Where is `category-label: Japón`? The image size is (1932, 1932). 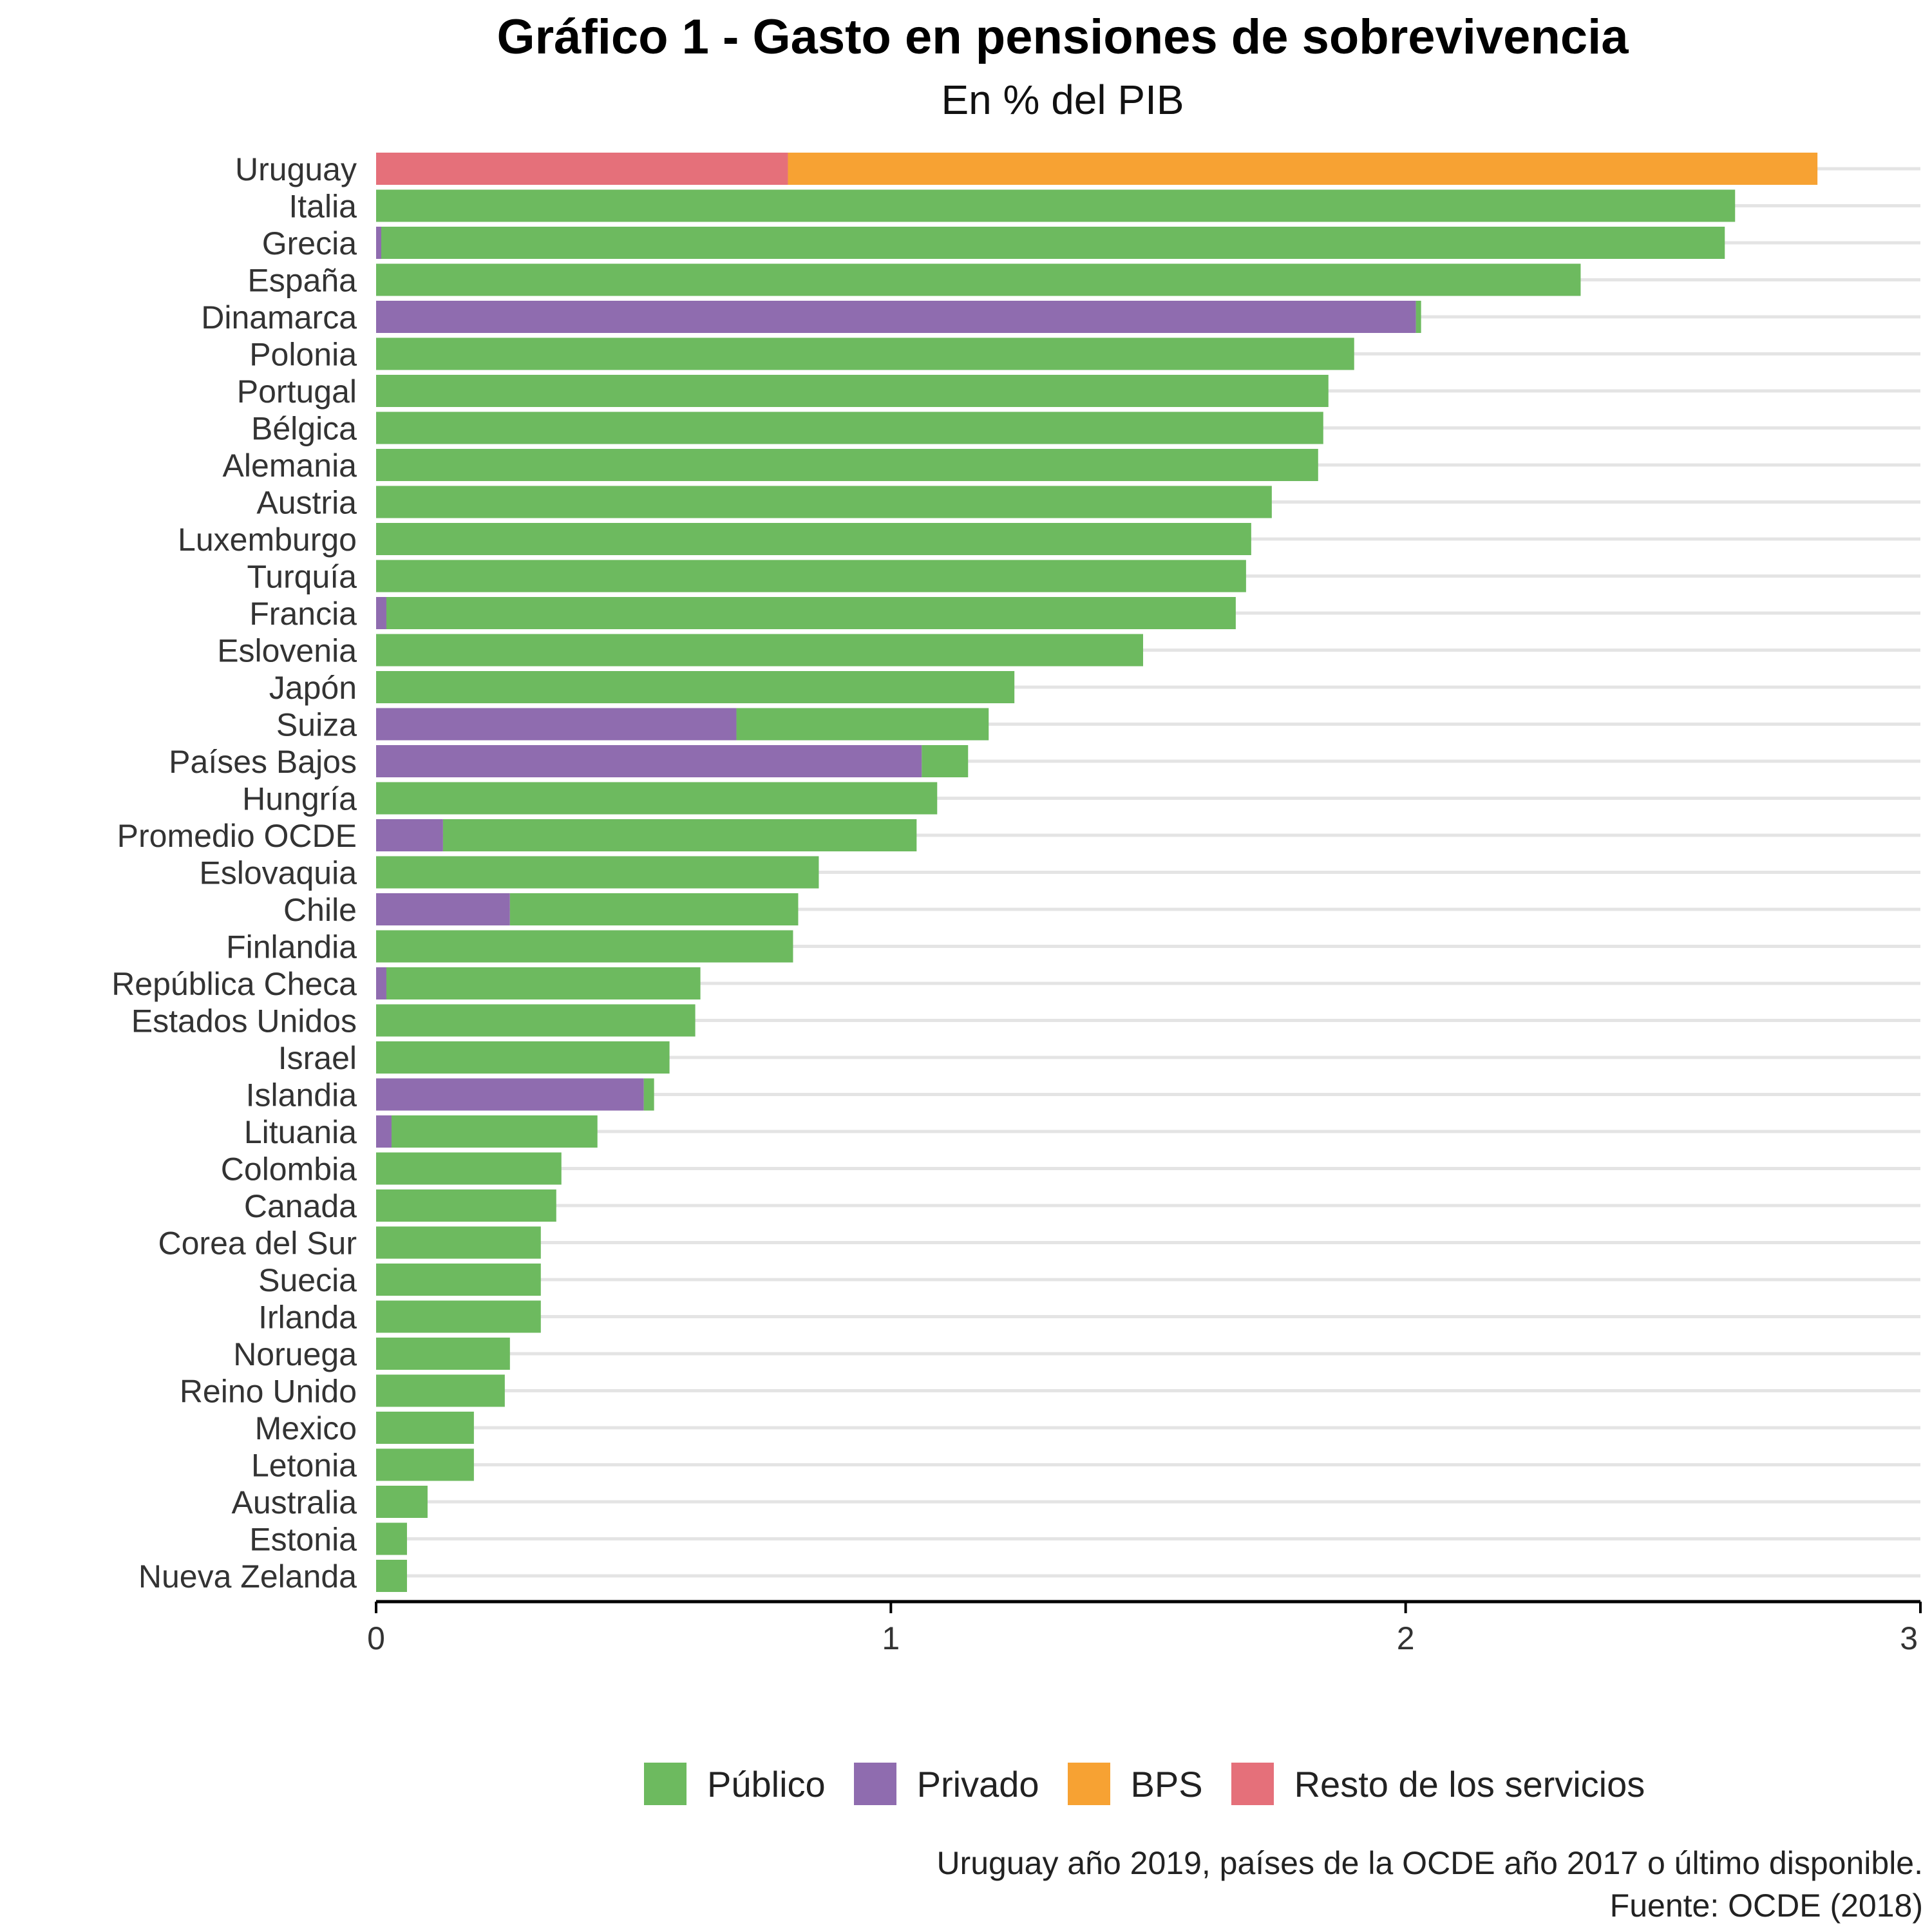
category-label: Japón is located at coordinates (313, 688).